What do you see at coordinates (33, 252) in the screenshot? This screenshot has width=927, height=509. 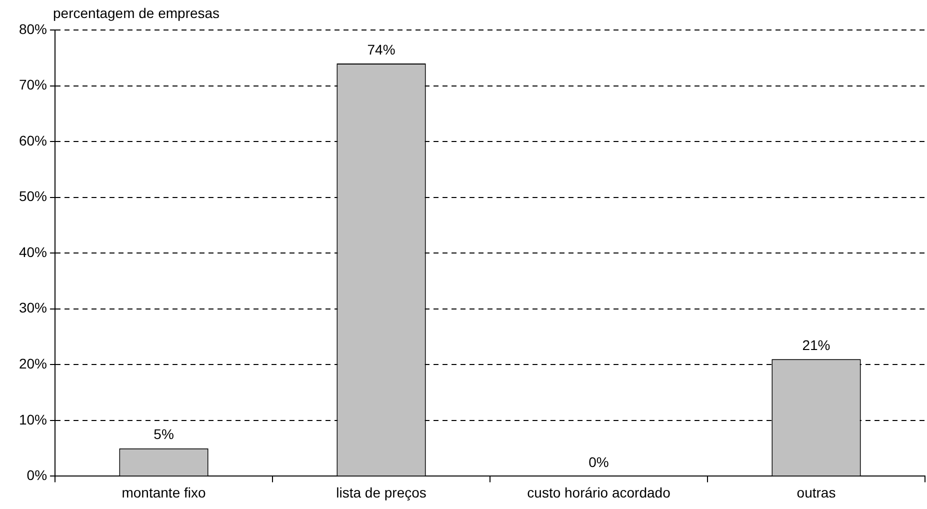 I see `y-tick-label: 40%` at bounding box center [33, 252].